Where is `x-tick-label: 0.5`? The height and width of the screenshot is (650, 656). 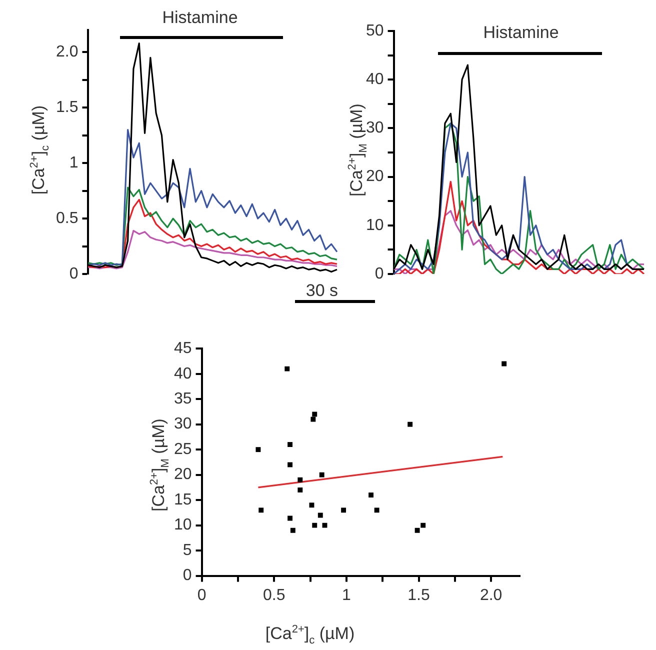
x-tick-label: 0.5 is located at coordinates (274, 595).